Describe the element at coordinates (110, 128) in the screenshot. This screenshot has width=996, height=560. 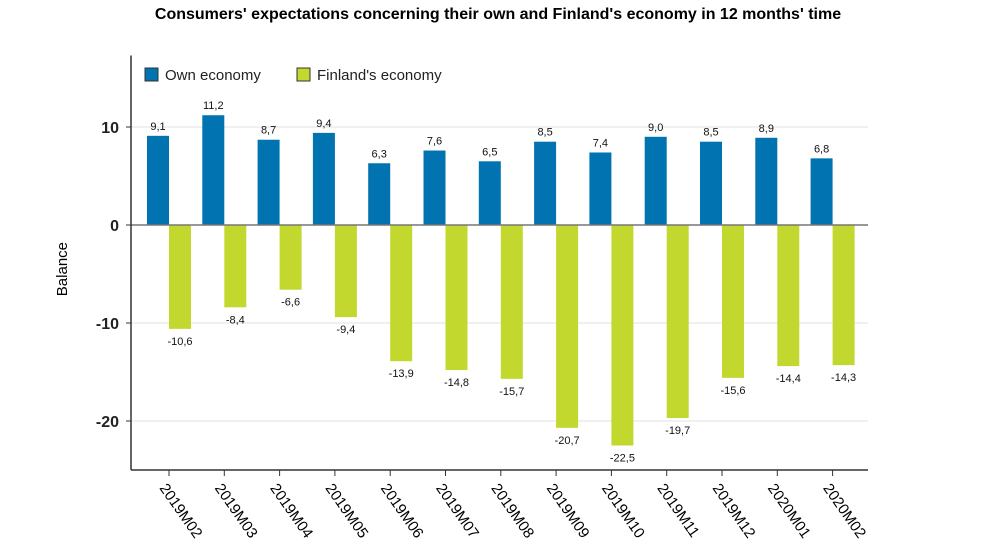
I see `y-tick-label: 10` at that location.